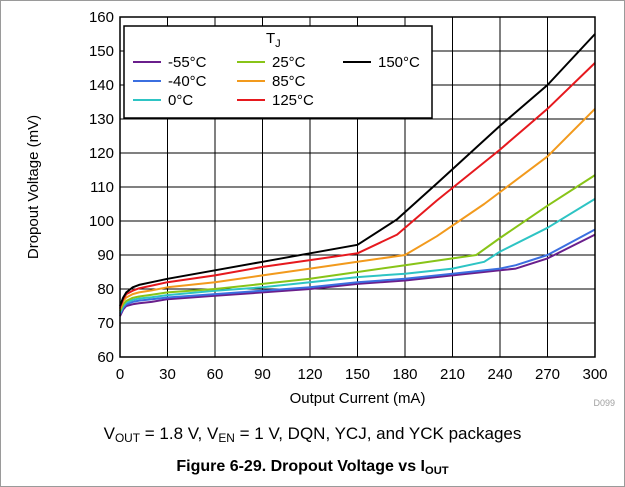 Image resolution: width=625 pixels, height=487 pixels. What do you see at coordinates (120, 374) in the screenshot?
I see `x-tick-label: 0` at bounding box center [120, 374].